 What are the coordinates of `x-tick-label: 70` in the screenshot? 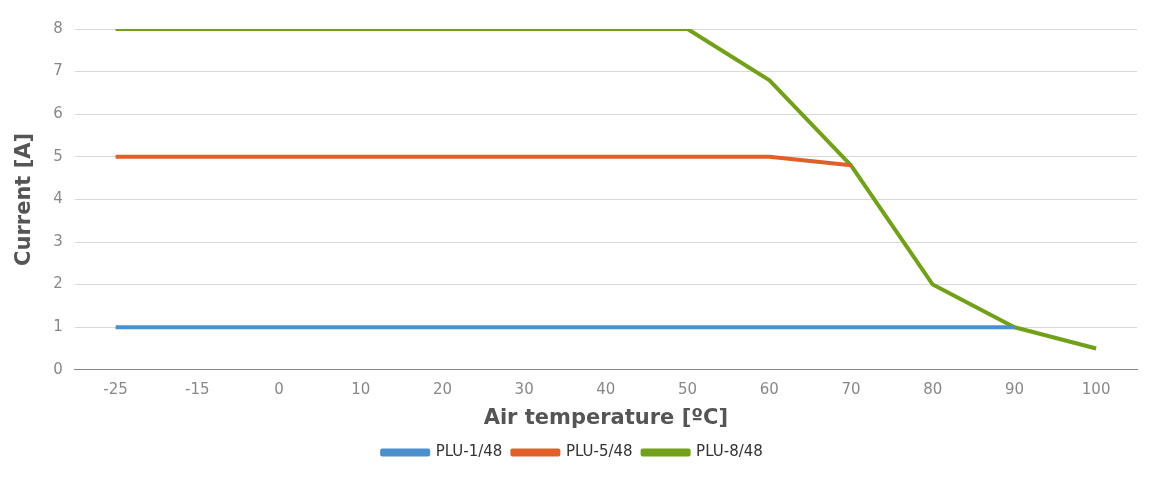 It's located at (851, 388).